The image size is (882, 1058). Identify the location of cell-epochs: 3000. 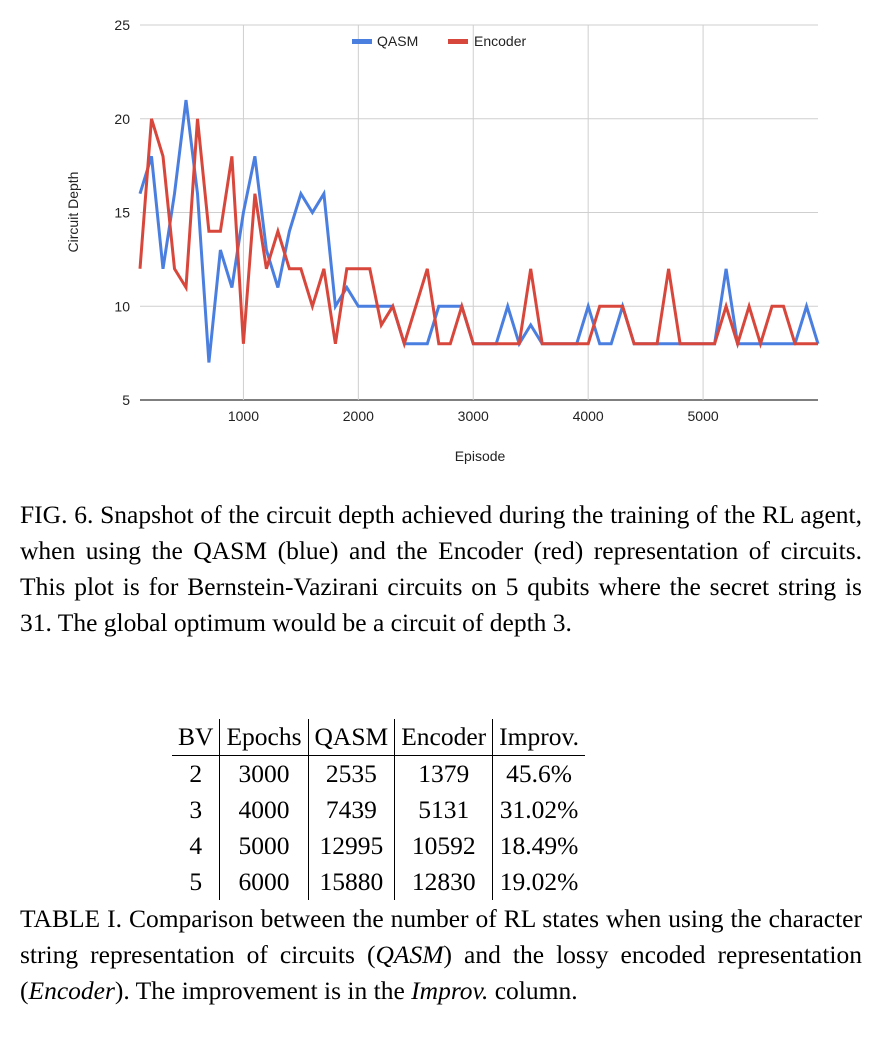
(264, 773).